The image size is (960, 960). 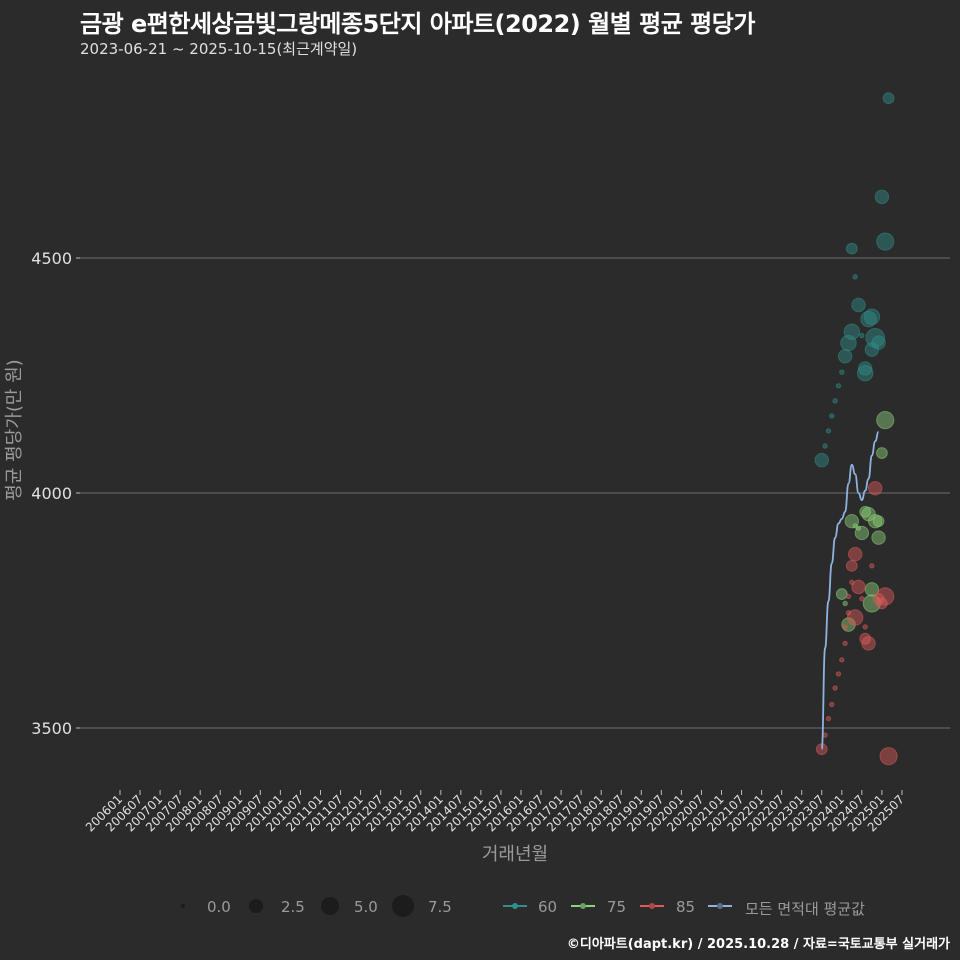 I want to click on size-legend-label: 5.0, so click(x=366, y=907).